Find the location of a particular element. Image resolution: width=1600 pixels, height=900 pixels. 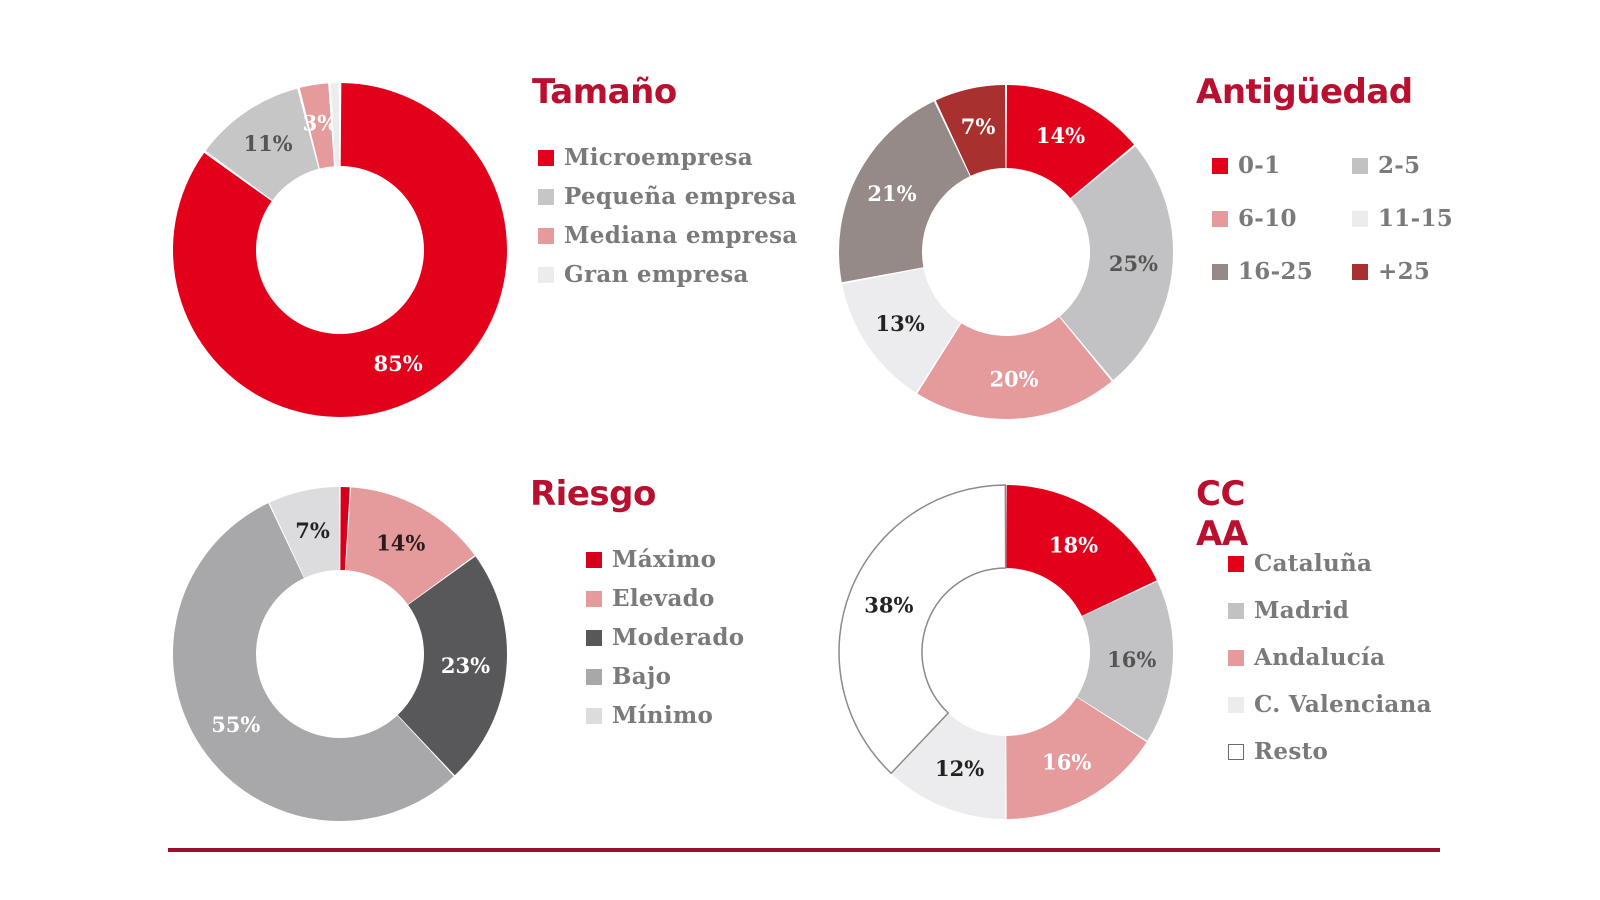

slice-label-elevado: 14% is located at coordinates (400, 543).